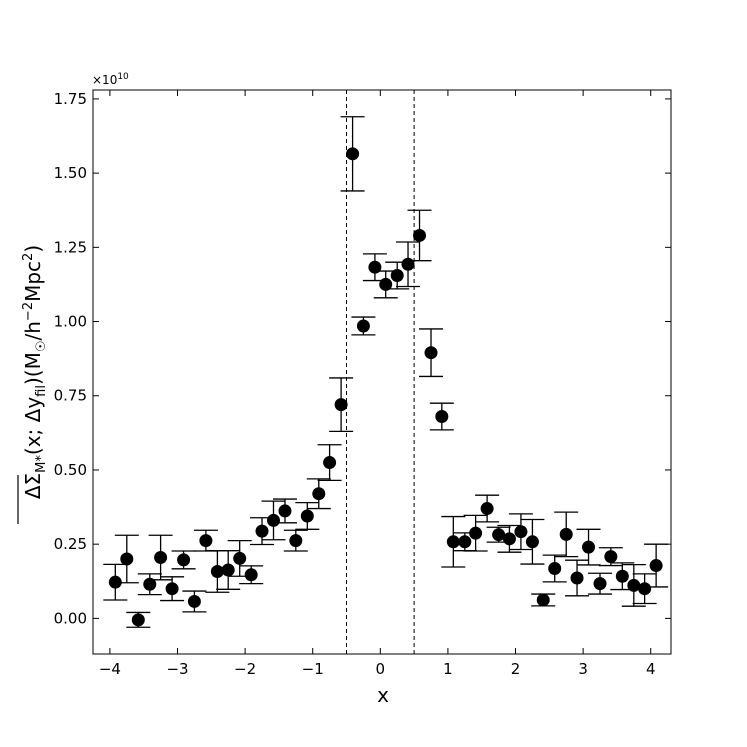 The width and height of the screenshot is (747, 747). Describe the element at coordinates (70, 470) in the screenshot. I see `y-tick-label: 0.50` at that location.